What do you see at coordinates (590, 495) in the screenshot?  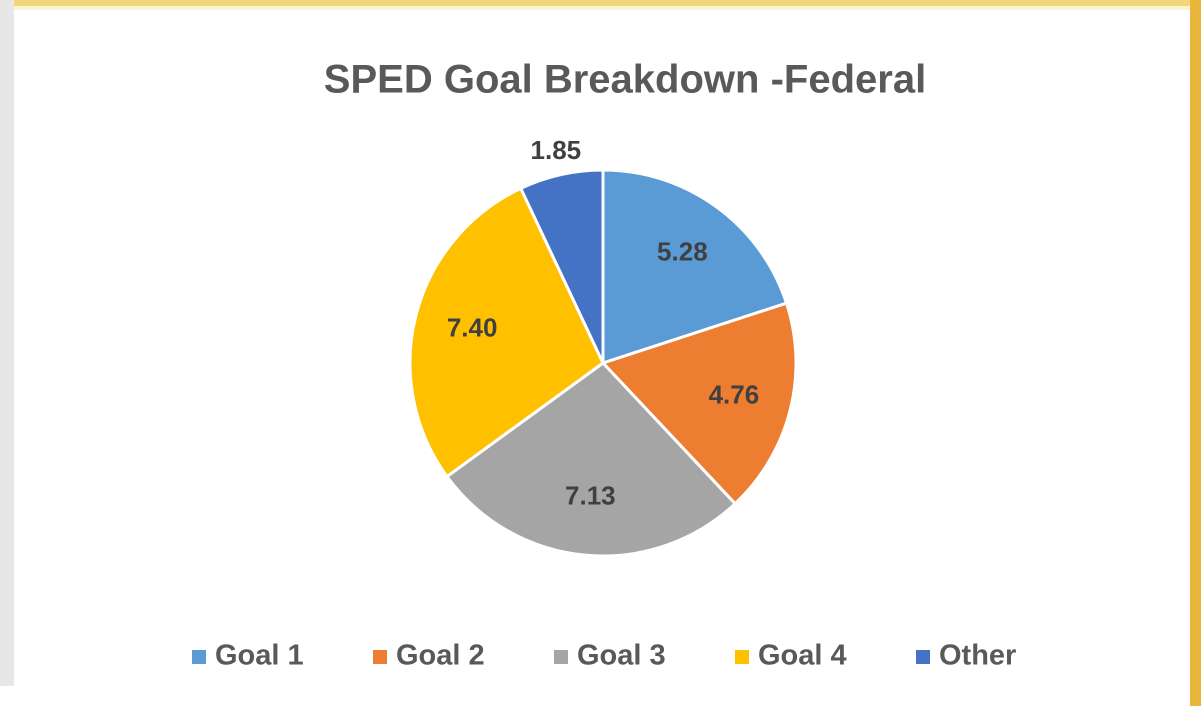 I see `data-label: 7.13` at bounding box center [590, 495].